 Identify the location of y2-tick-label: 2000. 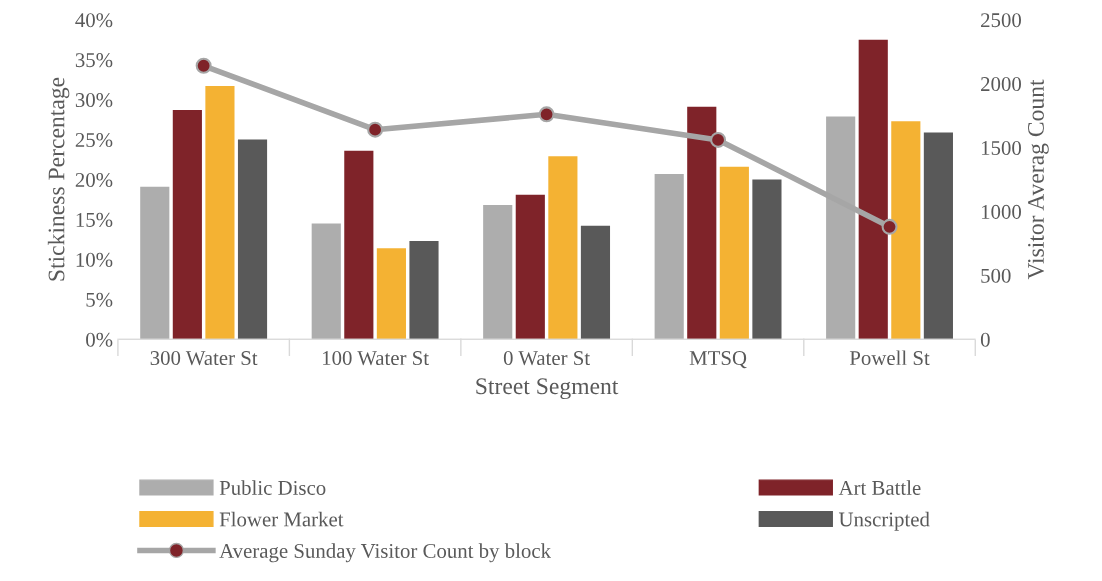
(1001, 84).